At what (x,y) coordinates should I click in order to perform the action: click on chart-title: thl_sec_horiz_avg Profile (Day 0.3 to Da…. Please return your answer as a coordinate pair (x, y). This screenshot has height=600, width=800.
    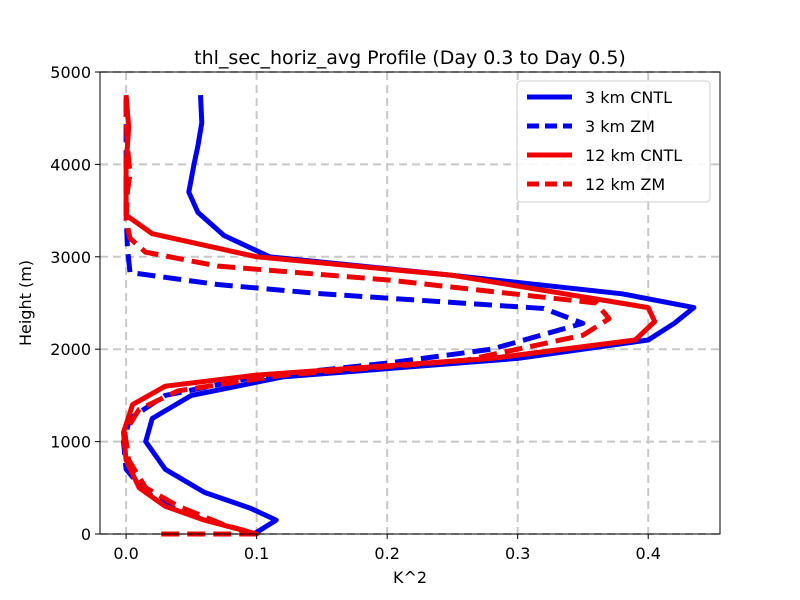
    Looking at the image, I should click on (410, 58).